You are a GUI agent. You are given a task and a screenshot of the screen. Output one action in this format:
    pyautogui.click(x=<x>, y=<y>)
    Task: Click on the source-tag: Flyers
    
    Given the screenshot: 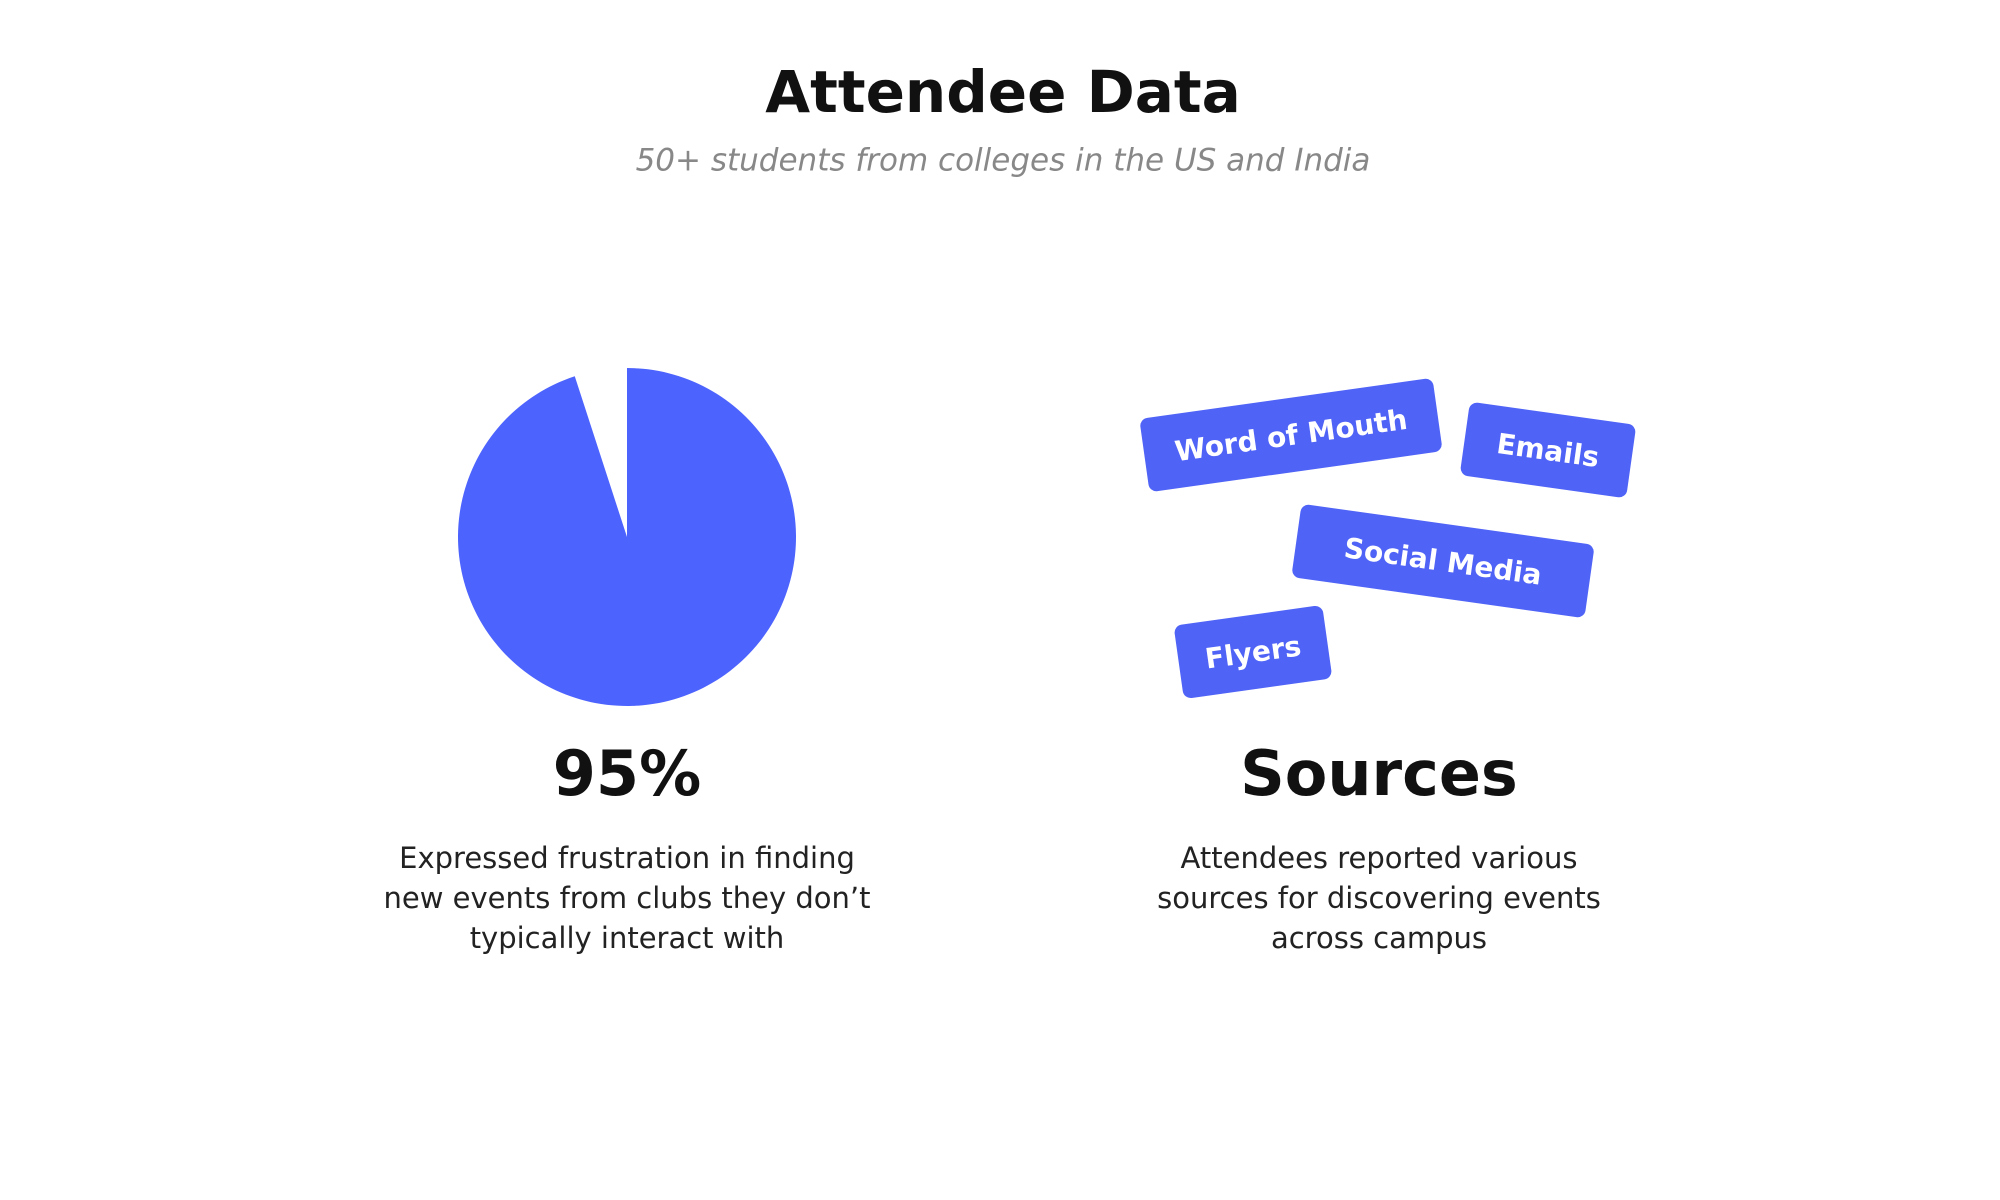 What is the action you would take?
    pyautogui.click(x=1253, y=652)
    